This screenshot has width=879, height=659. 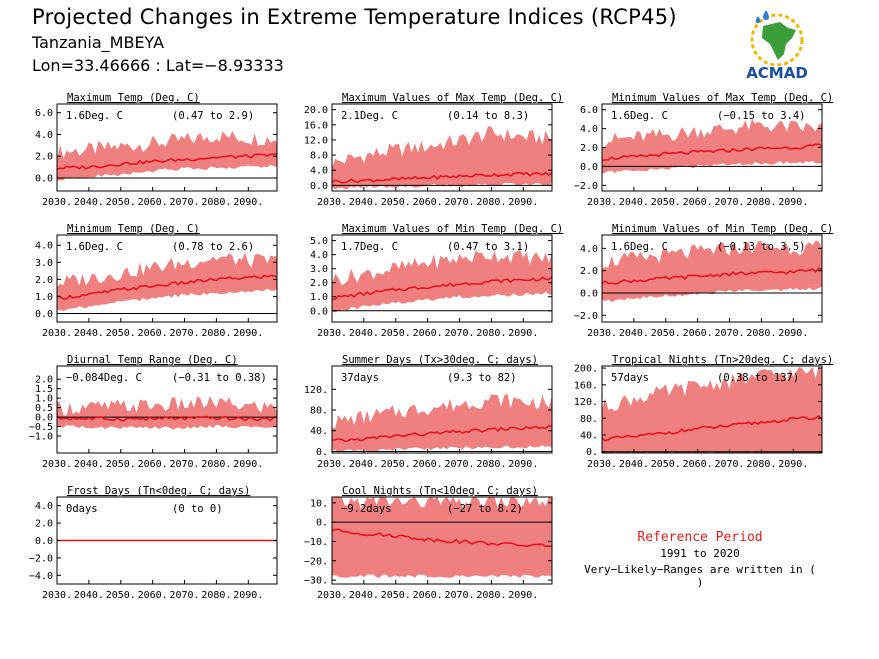 What do you see at coordinates (586, 369) in the screenshot?
I see `y-tick-label: 200.` at bounding box center [586, 369].